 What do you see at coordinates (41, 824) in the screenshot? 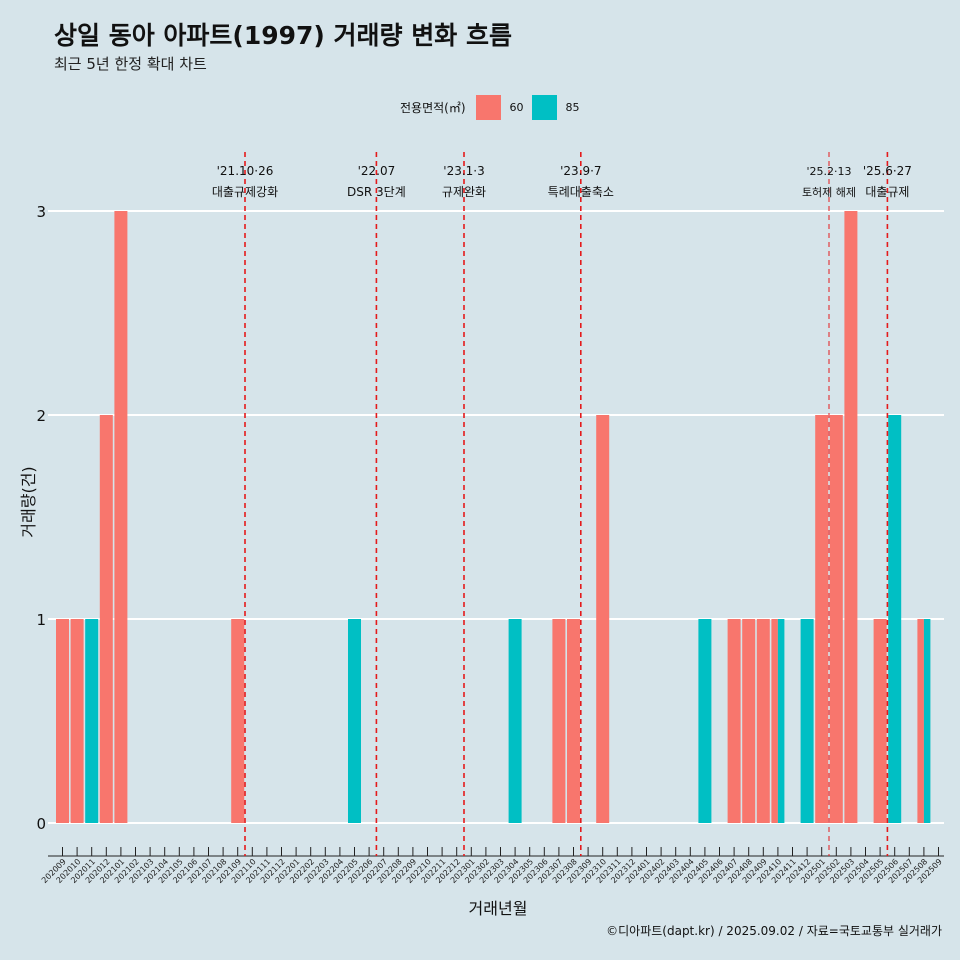
I see `y-tick-label: 0` at bounding box center [41, 824].